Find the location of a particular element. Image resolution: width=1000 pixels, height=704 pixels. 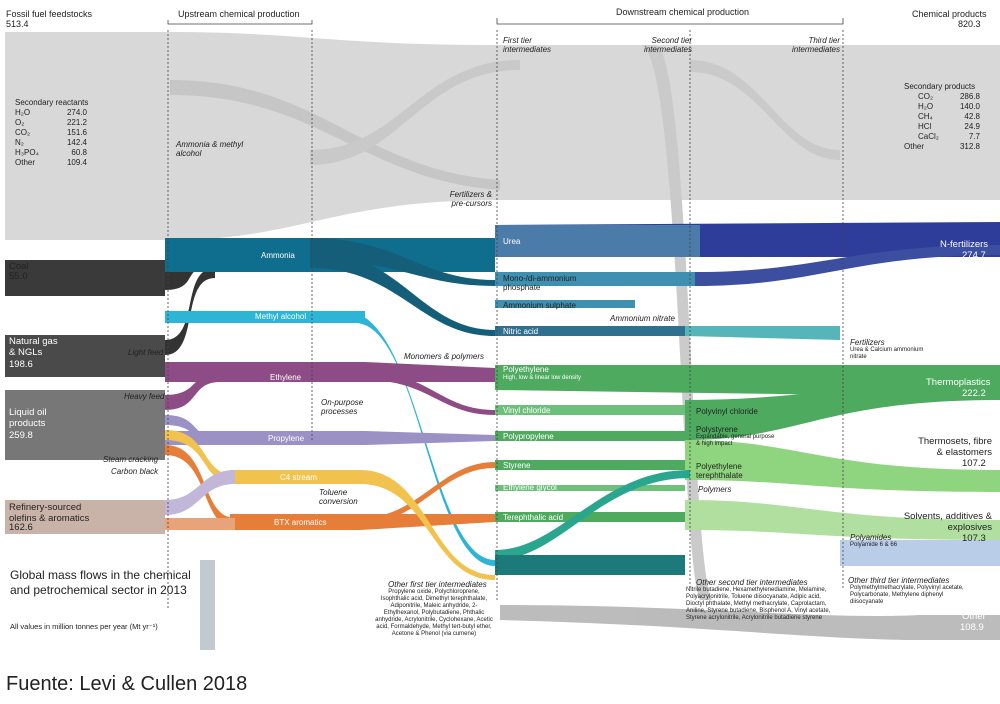

product-row: Other 312.8 is located at coordinates (942, 147).